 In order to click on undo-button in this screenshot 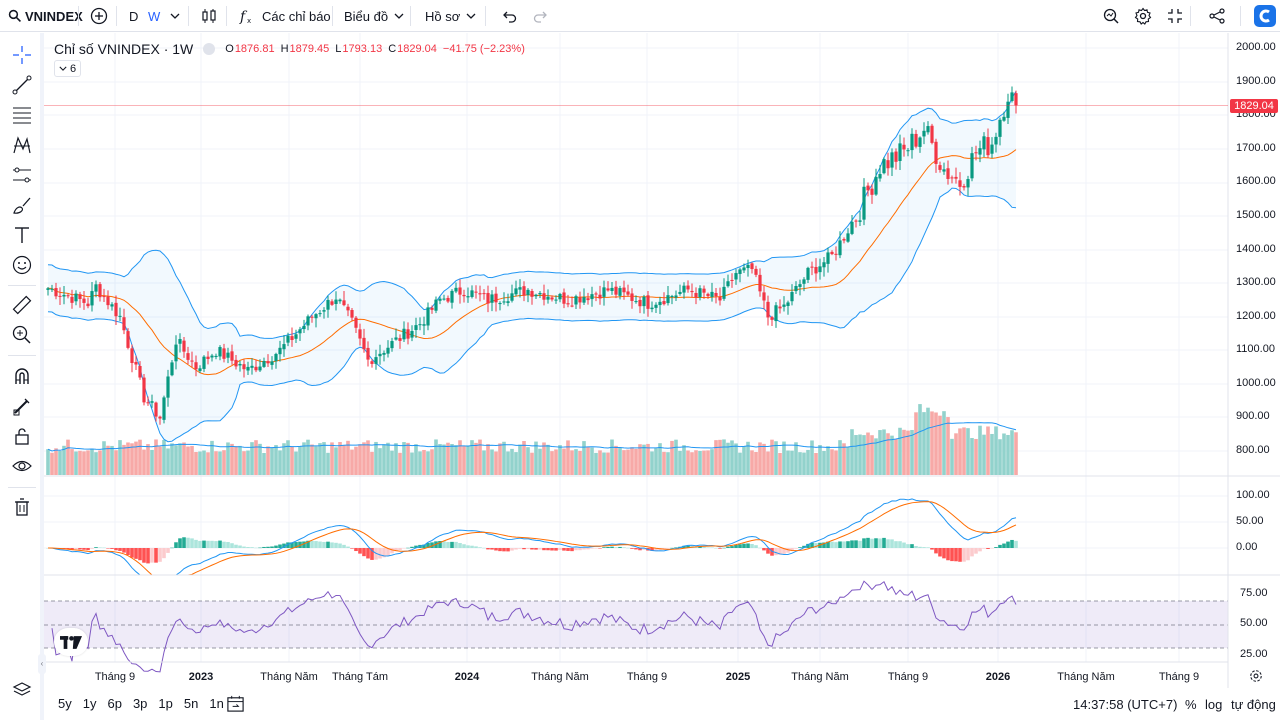, I will do `click(509, 16)`.